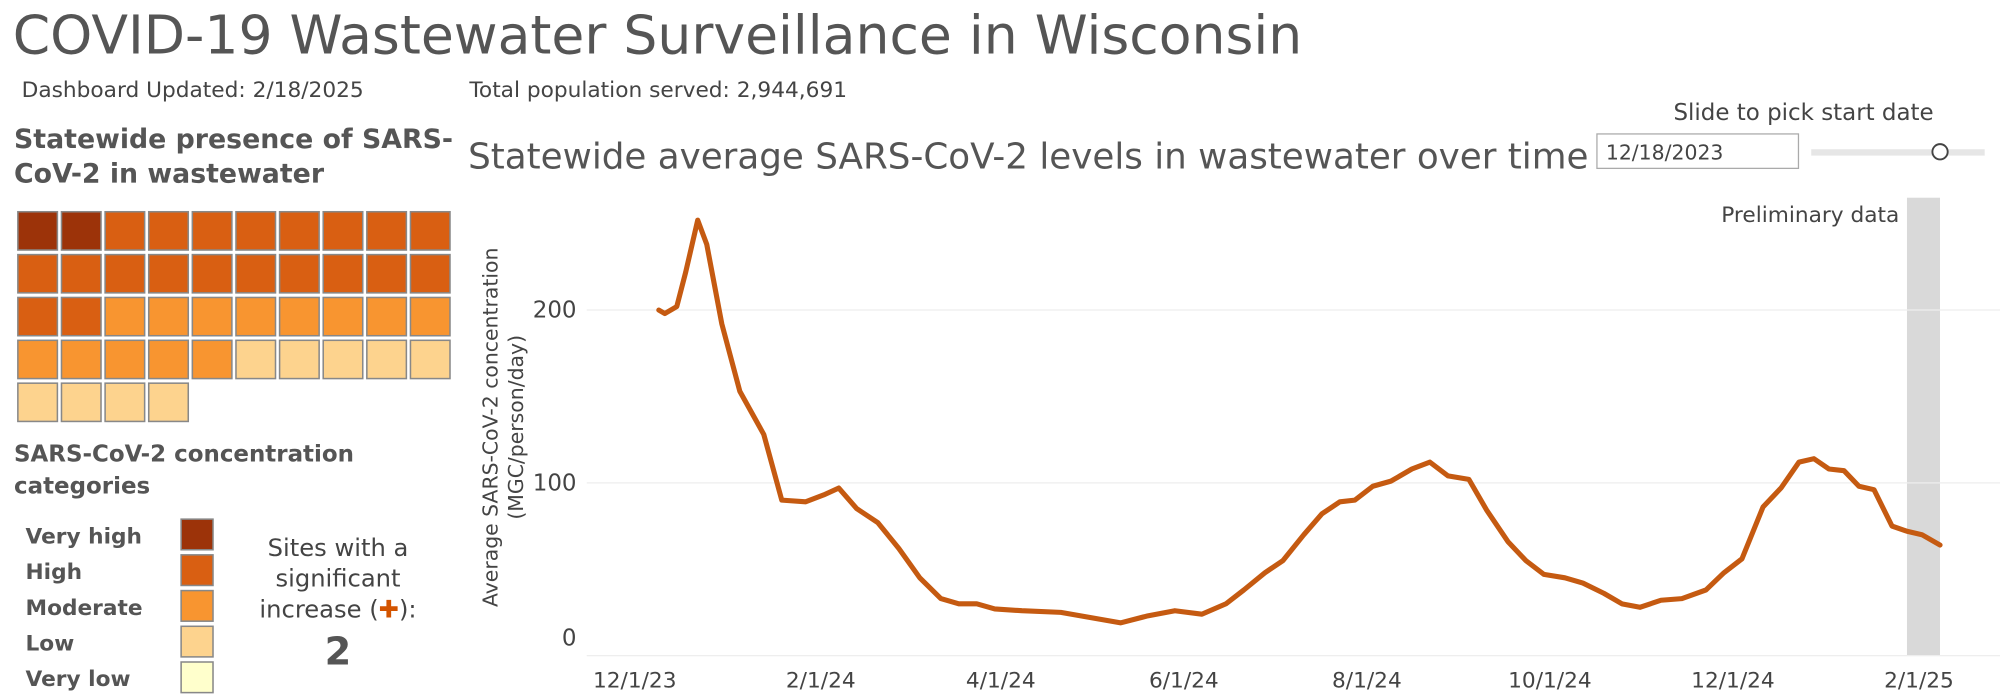 The image size is (2000, 699). What do you see at coordinates (1919, 681) in the screenshot?
I see `x-tick-label: 2/1/25` at bounding box center [1919, 681].